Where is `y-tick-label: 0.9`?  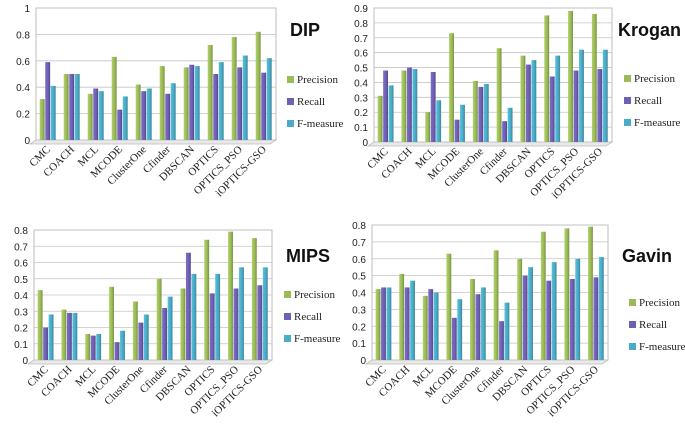
y-tick-label: 0.9 is located at coordinates (361, 9).